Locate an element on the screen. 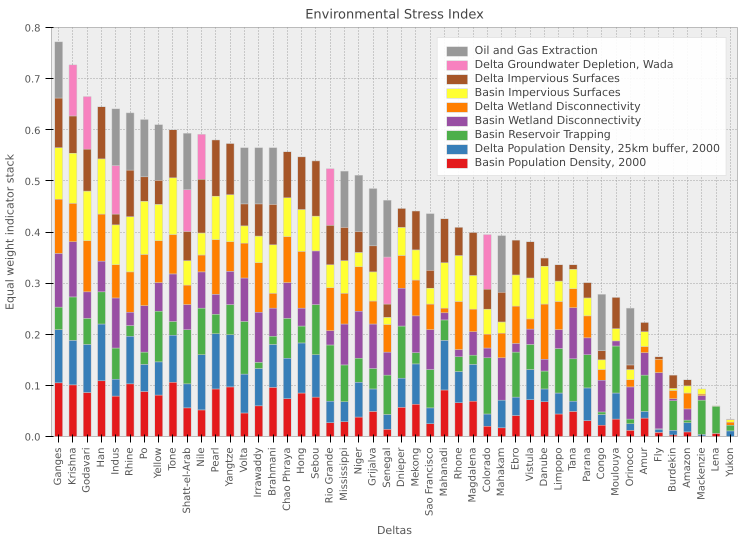  x-tick-label: Indus is located at coordinates (116, 461).